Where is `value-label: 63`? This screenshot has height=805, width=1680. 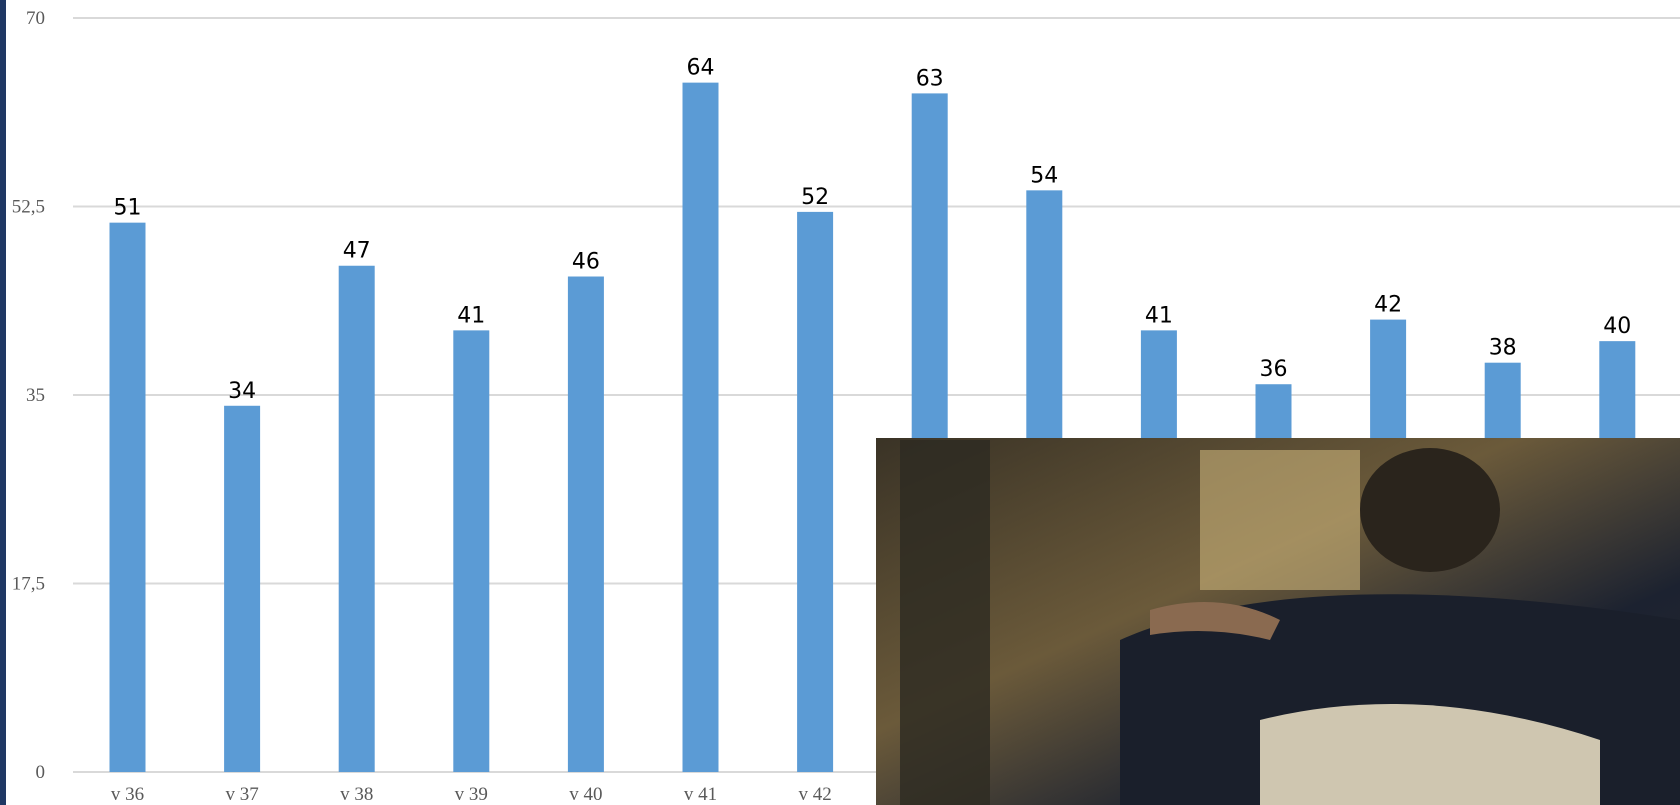 value-label: 63 is located at coordinates (930, 78).